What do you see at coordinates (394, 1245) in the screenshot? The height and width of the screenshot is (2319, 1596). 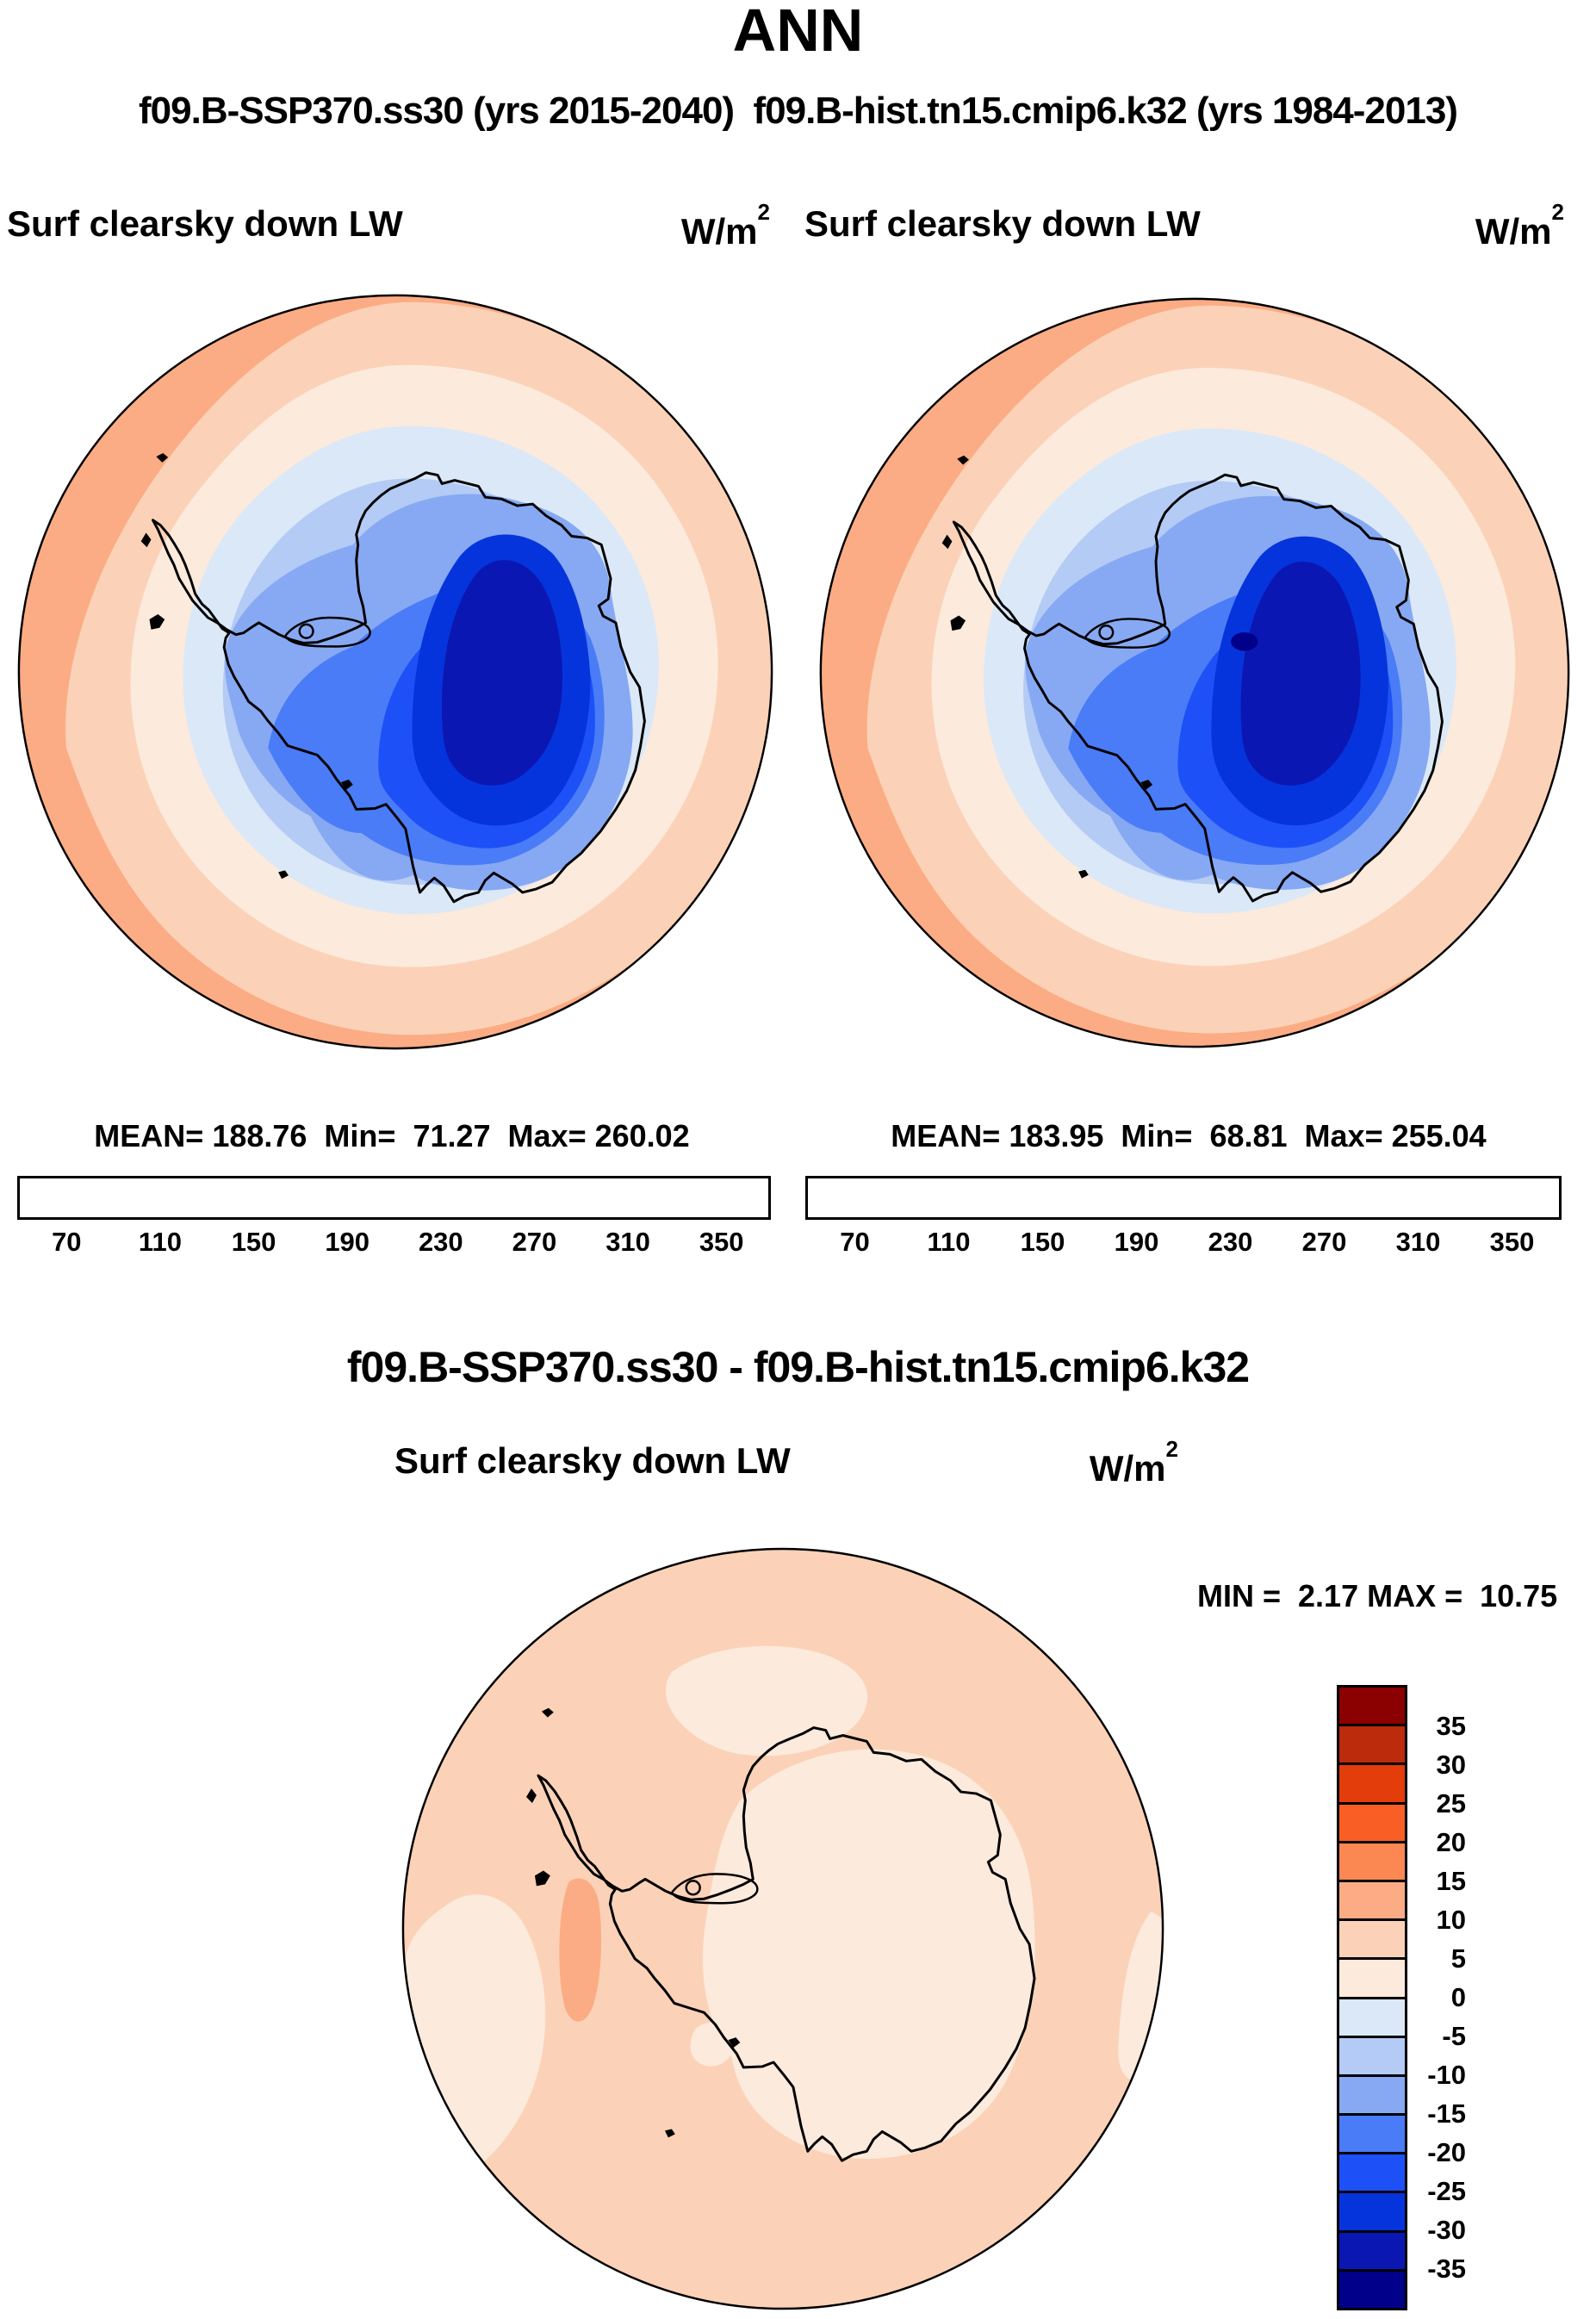 I see `colorbar-panel1-ticks: 70 110 150 190 230 270 310 350` at bounding box center [394, 1245].